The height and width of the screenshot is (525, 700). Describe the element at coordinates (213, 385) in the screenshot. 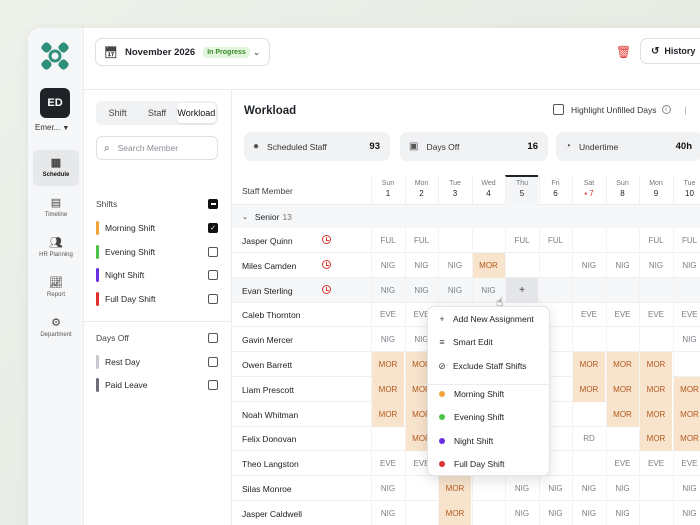

I see `paid-leave-checkbox` at that location.